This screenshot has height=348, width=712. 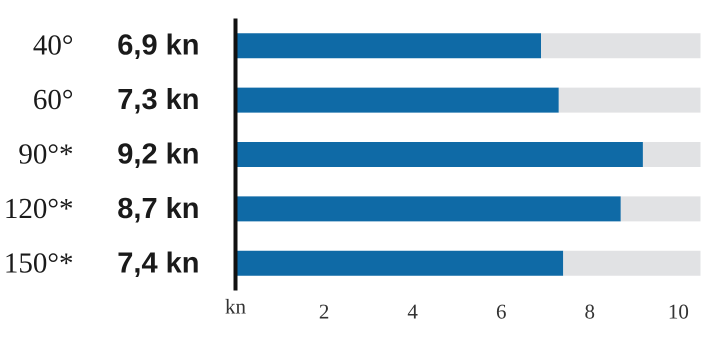 I want to click on x-tick-label: 8, so click(x=590, y=312).